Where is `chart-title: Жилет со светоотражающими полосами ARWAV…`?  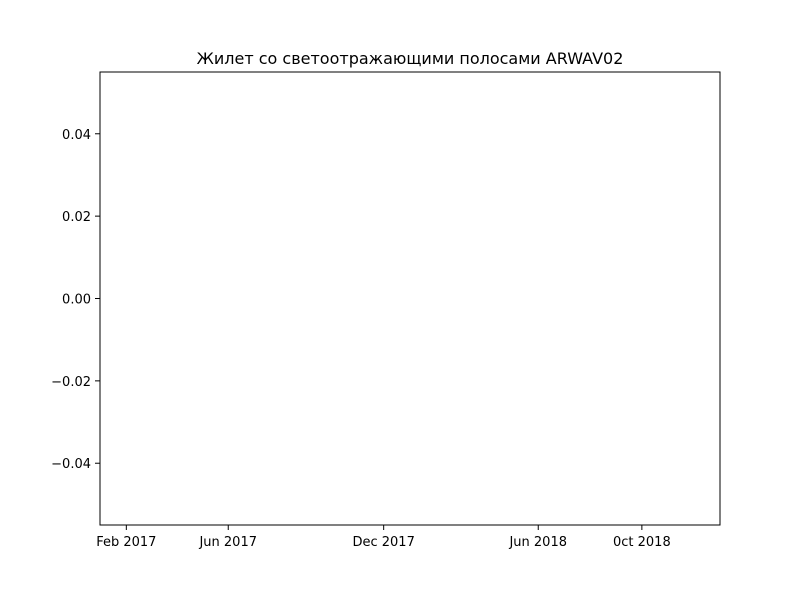
chart-title: Жилет со светоотражающими полосами ARWAV… is located at coordinates (410, 58).